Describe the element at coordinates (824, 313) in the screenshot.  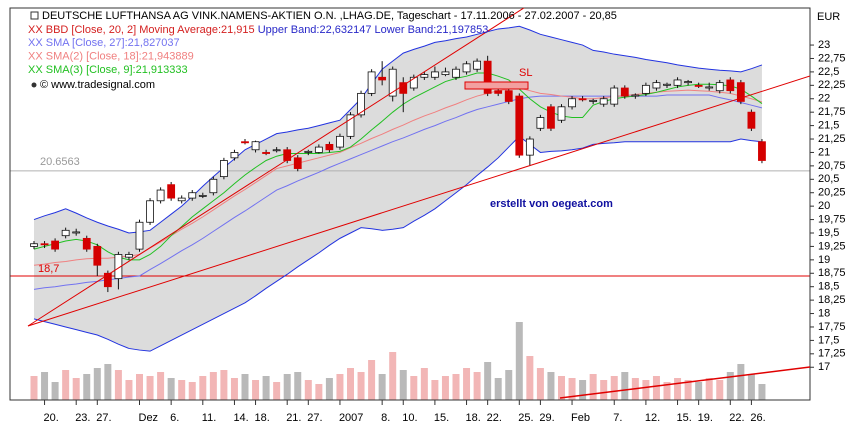
I see `y-tick-label: 18` at that location.